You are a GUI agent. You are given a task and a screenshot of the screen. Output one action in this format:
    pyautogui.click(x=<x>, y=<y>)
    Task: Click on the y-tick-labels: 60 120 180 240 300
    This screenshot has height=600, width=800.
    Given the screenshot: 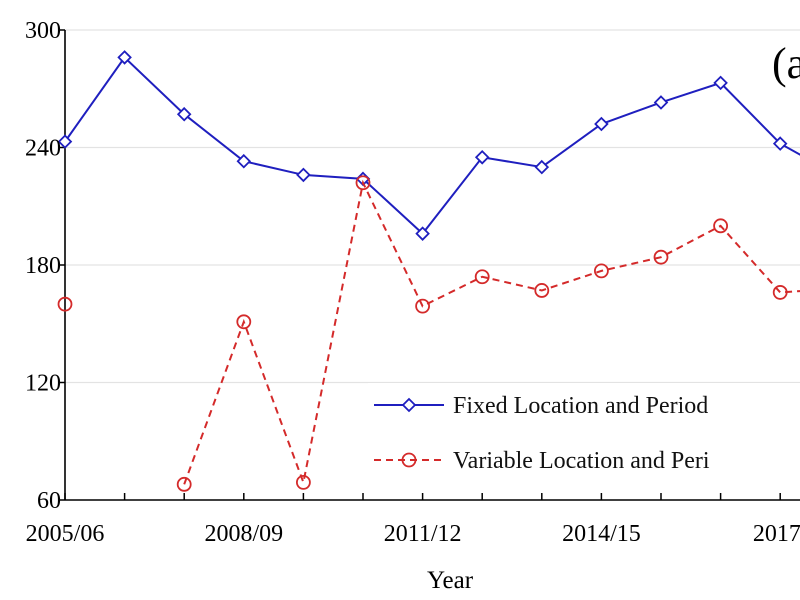 What is the action you would take?
    pyautogui.click(x=43, y=266)
    